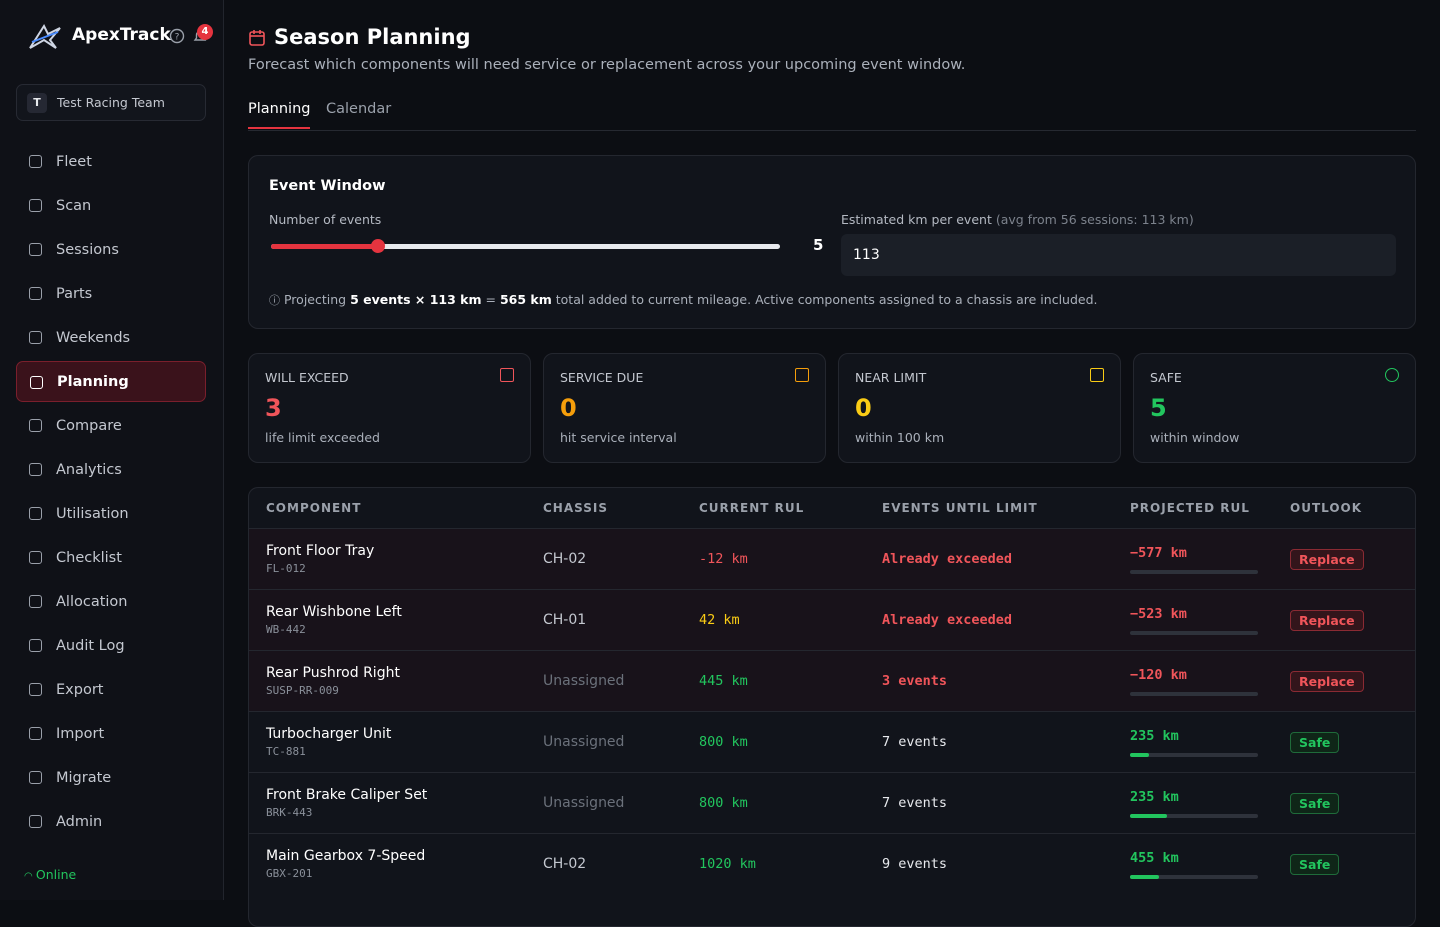  Describe the element at coordinates (752, 508) in the screenshot. I see `column-header: CURRENT RUL` at that location.